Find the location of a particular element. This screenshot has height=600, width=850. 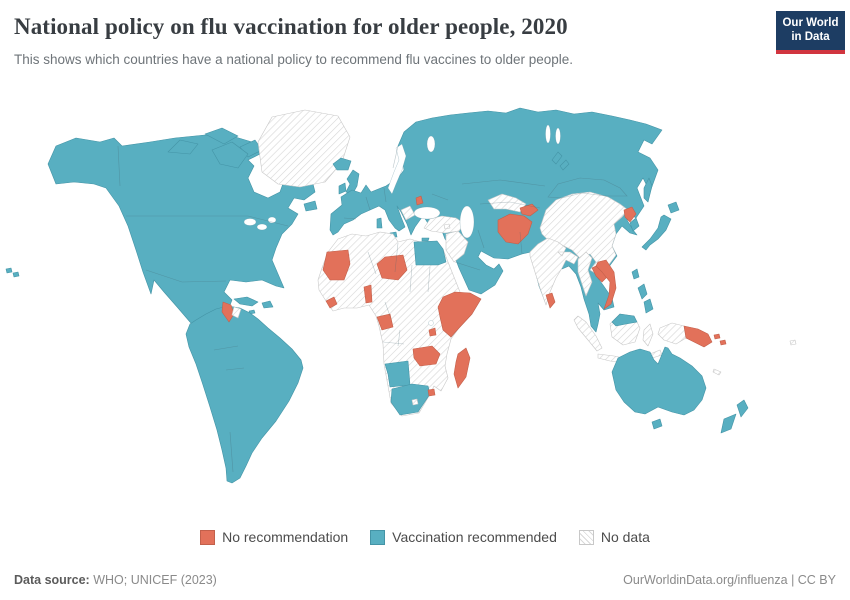

owid-logo-box: Our World in Data is located at coordinates (810, 30).